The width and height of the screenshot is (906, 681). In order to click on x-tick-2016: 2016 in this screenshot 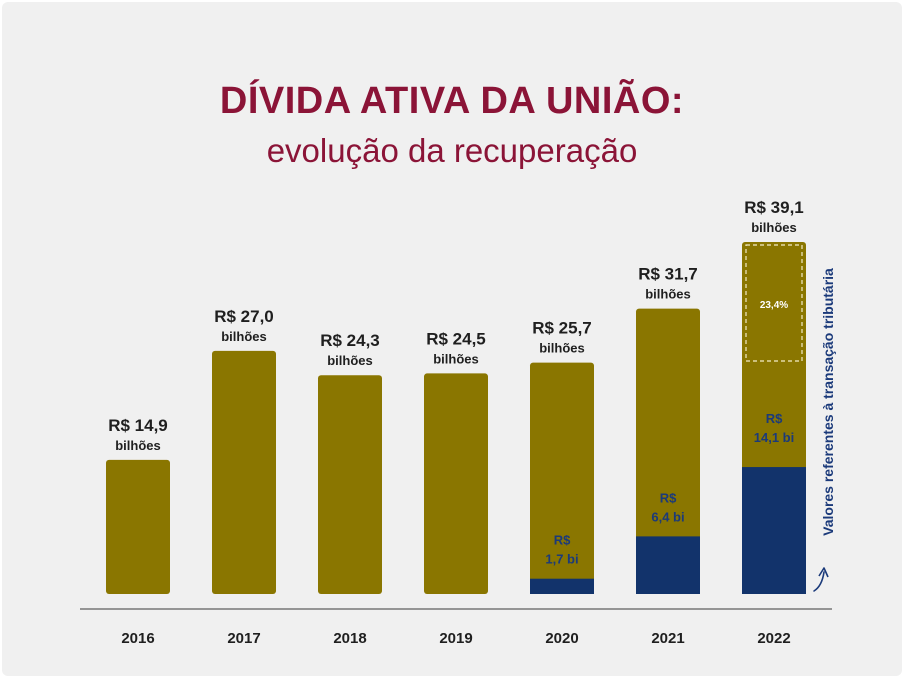, I will do `click(137, 638)`.